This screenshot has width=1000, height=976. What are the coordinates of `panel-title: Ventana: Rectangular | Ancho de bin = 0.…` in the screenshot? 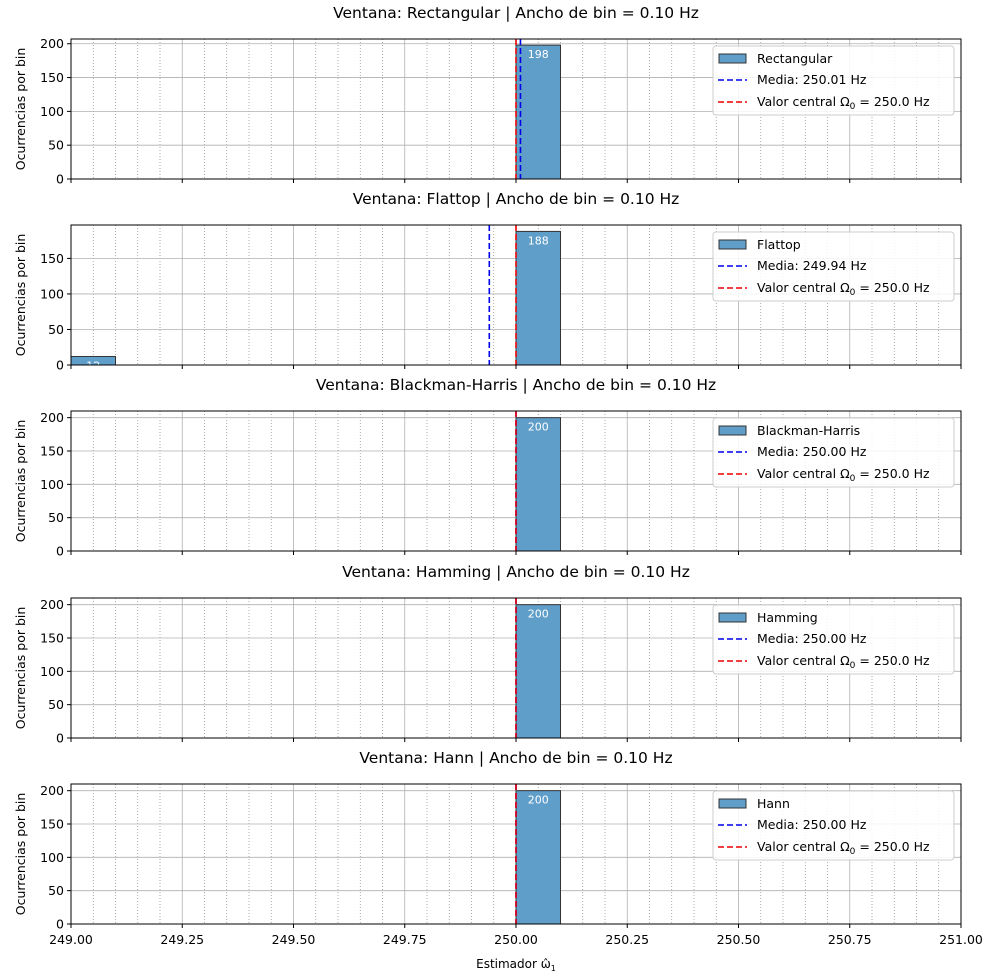 It's located at (516, 13).